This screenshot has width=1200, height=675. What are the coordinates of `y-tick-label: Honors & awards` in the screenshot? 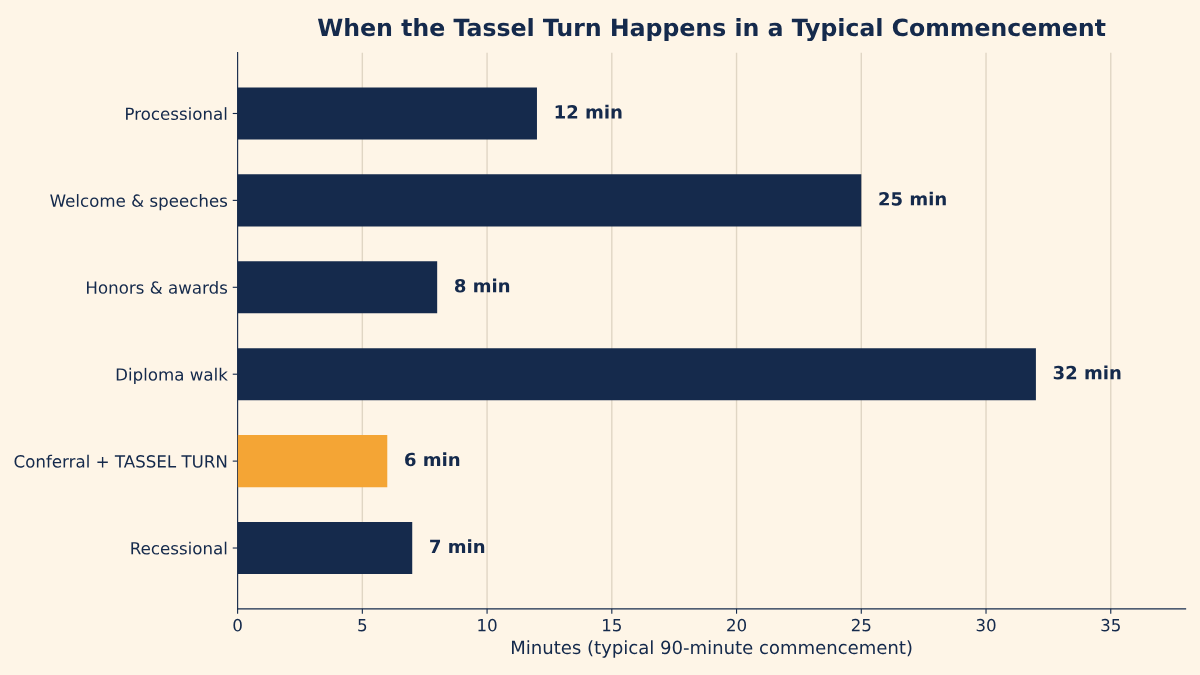 It's located at (157, 287).